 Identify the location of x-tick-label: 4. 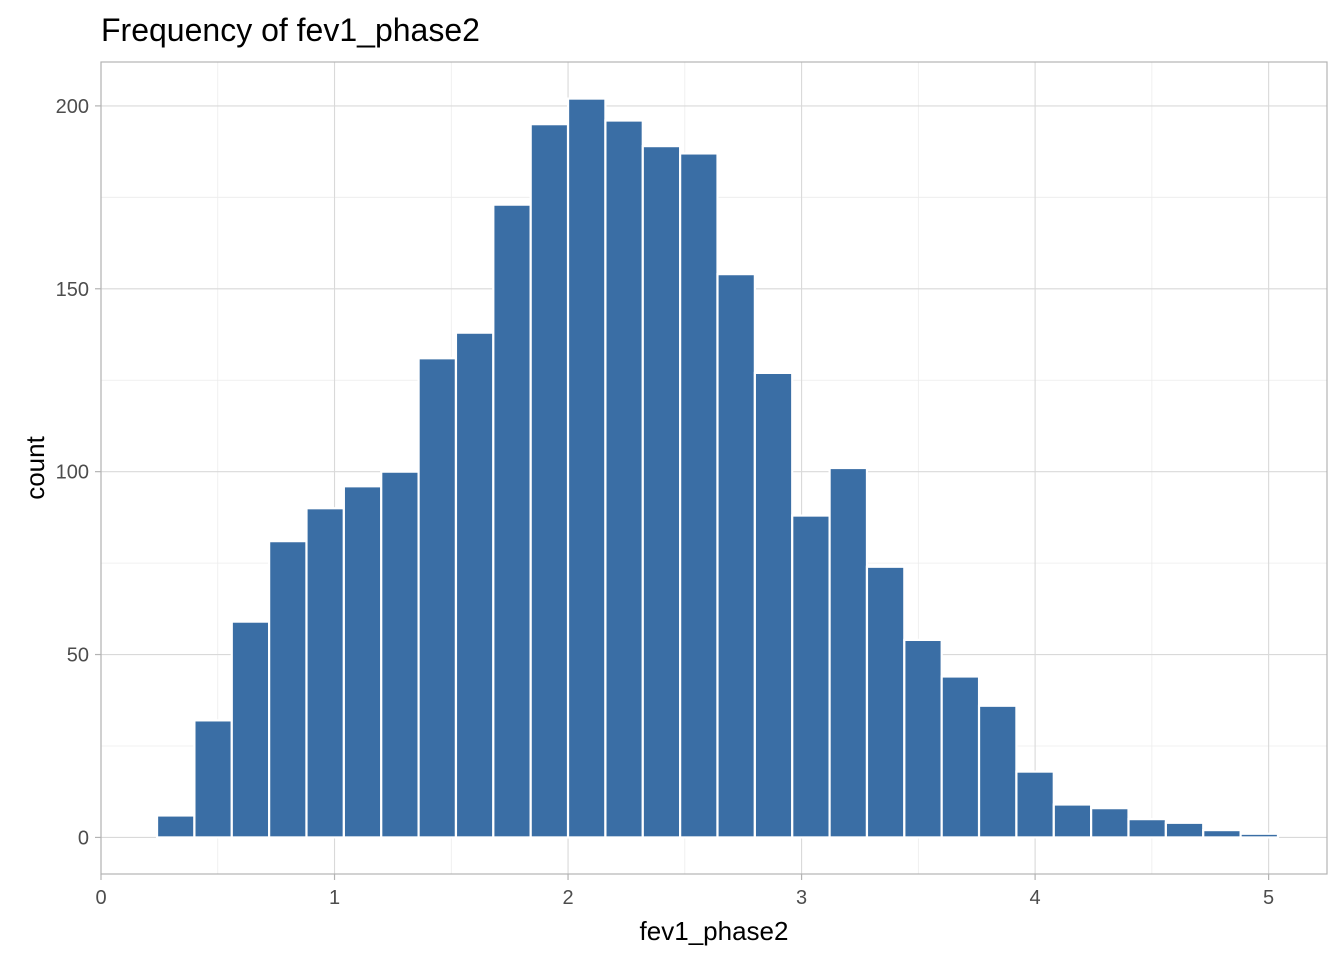
(1035, 898).